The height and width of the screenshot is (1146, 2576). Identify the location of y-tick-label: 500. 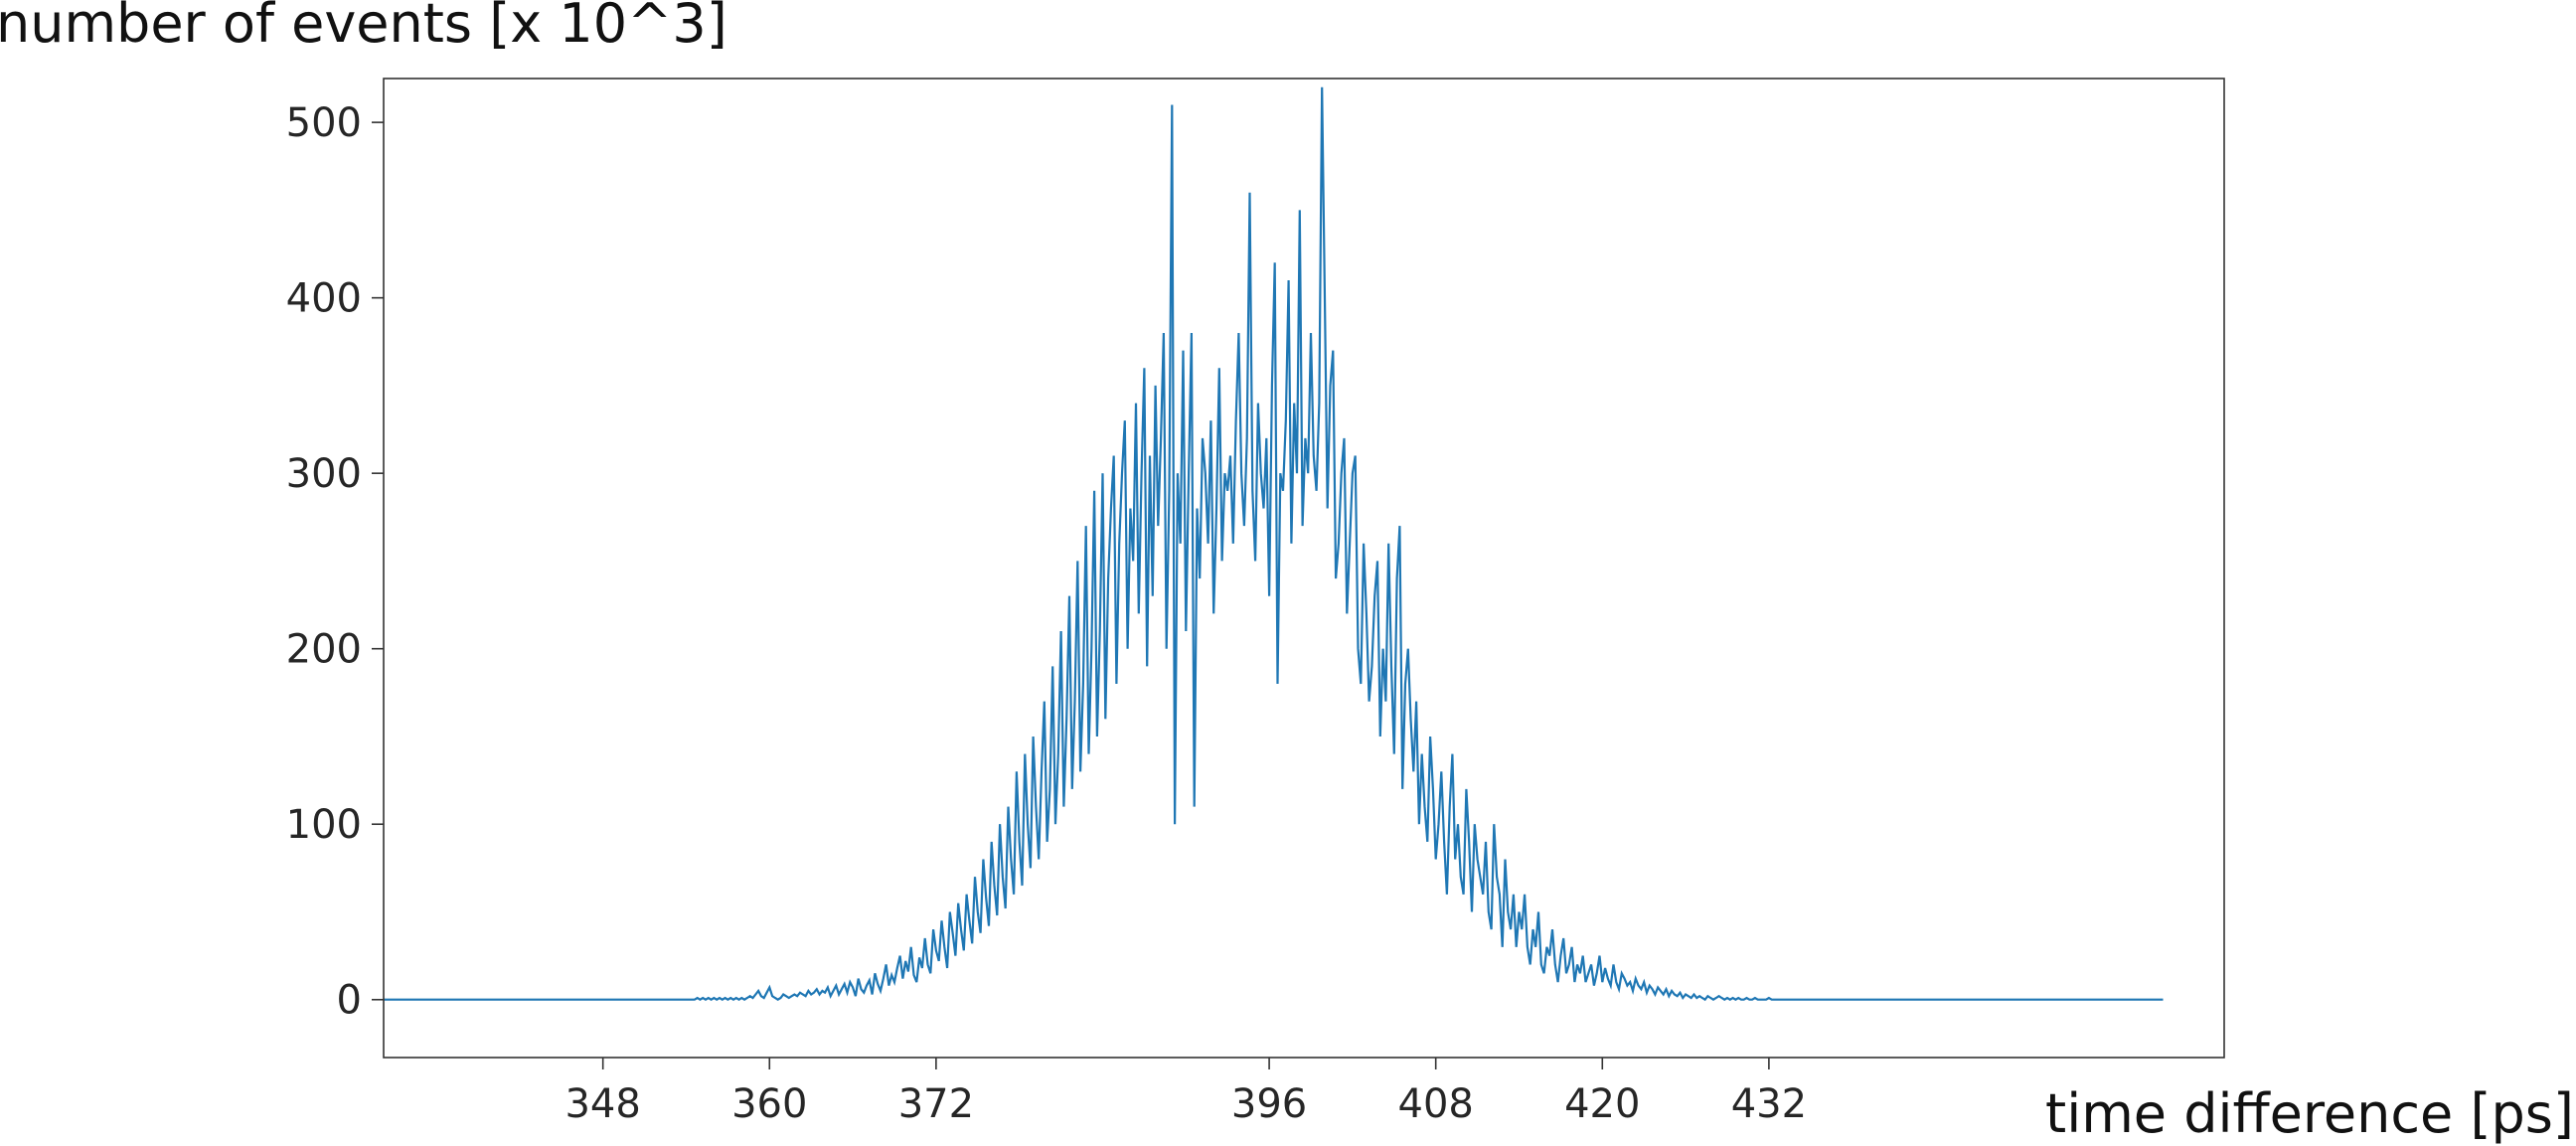
(324, 123).